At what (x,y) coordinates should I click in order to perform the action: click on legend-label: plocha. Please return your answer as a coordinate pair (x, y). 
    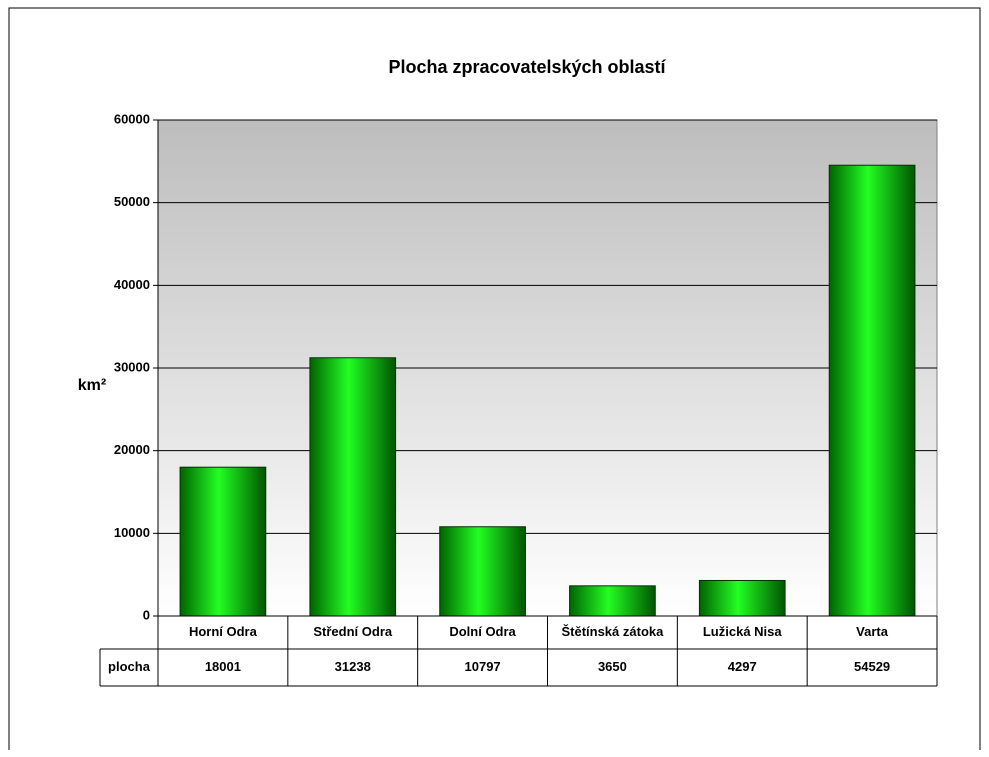
    Looking at the image, I should click on (129, 666).